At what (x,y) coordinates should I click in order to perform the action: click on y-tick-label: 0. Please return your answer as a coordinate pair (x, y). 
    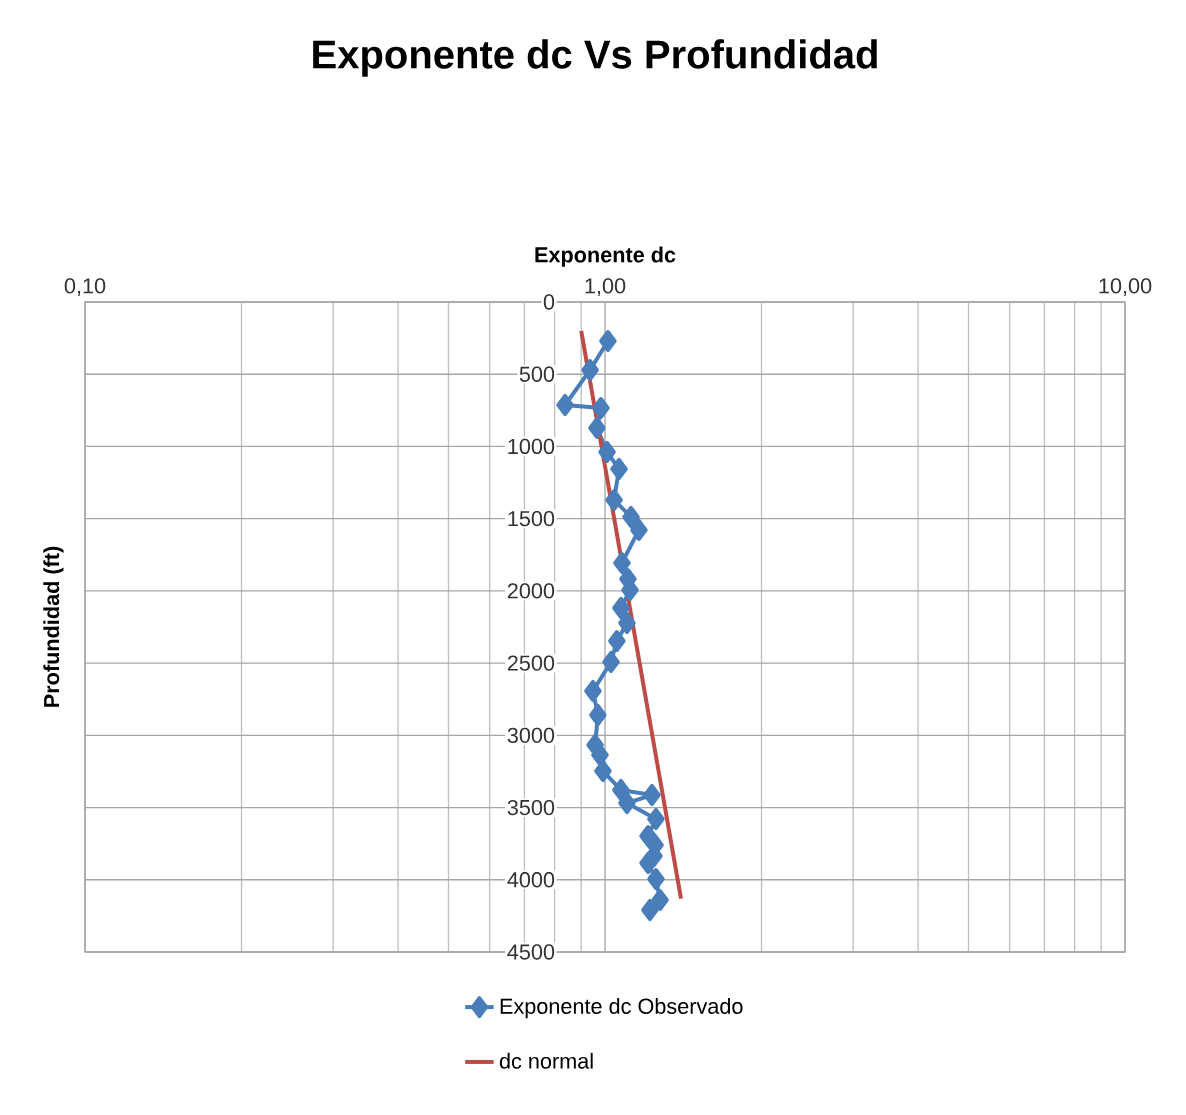
    Looking at the image, I should click on (549, 302).